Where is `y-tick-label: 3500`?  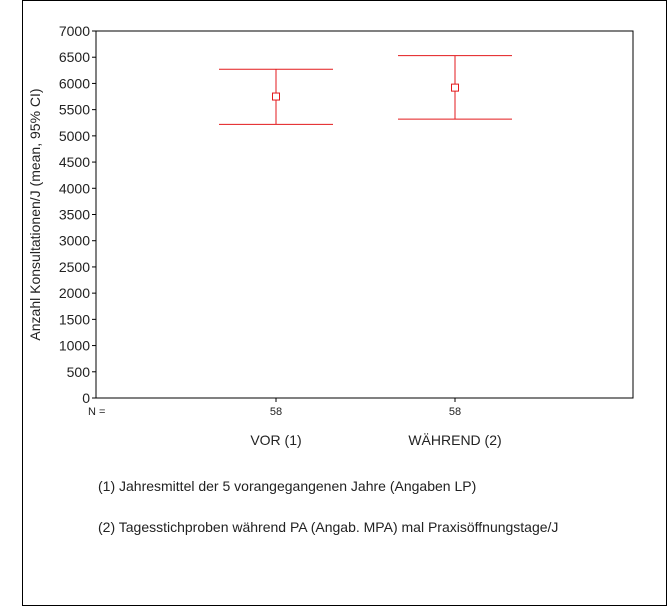
y-tick-label: 3500 is located at coordinates (74, 215).